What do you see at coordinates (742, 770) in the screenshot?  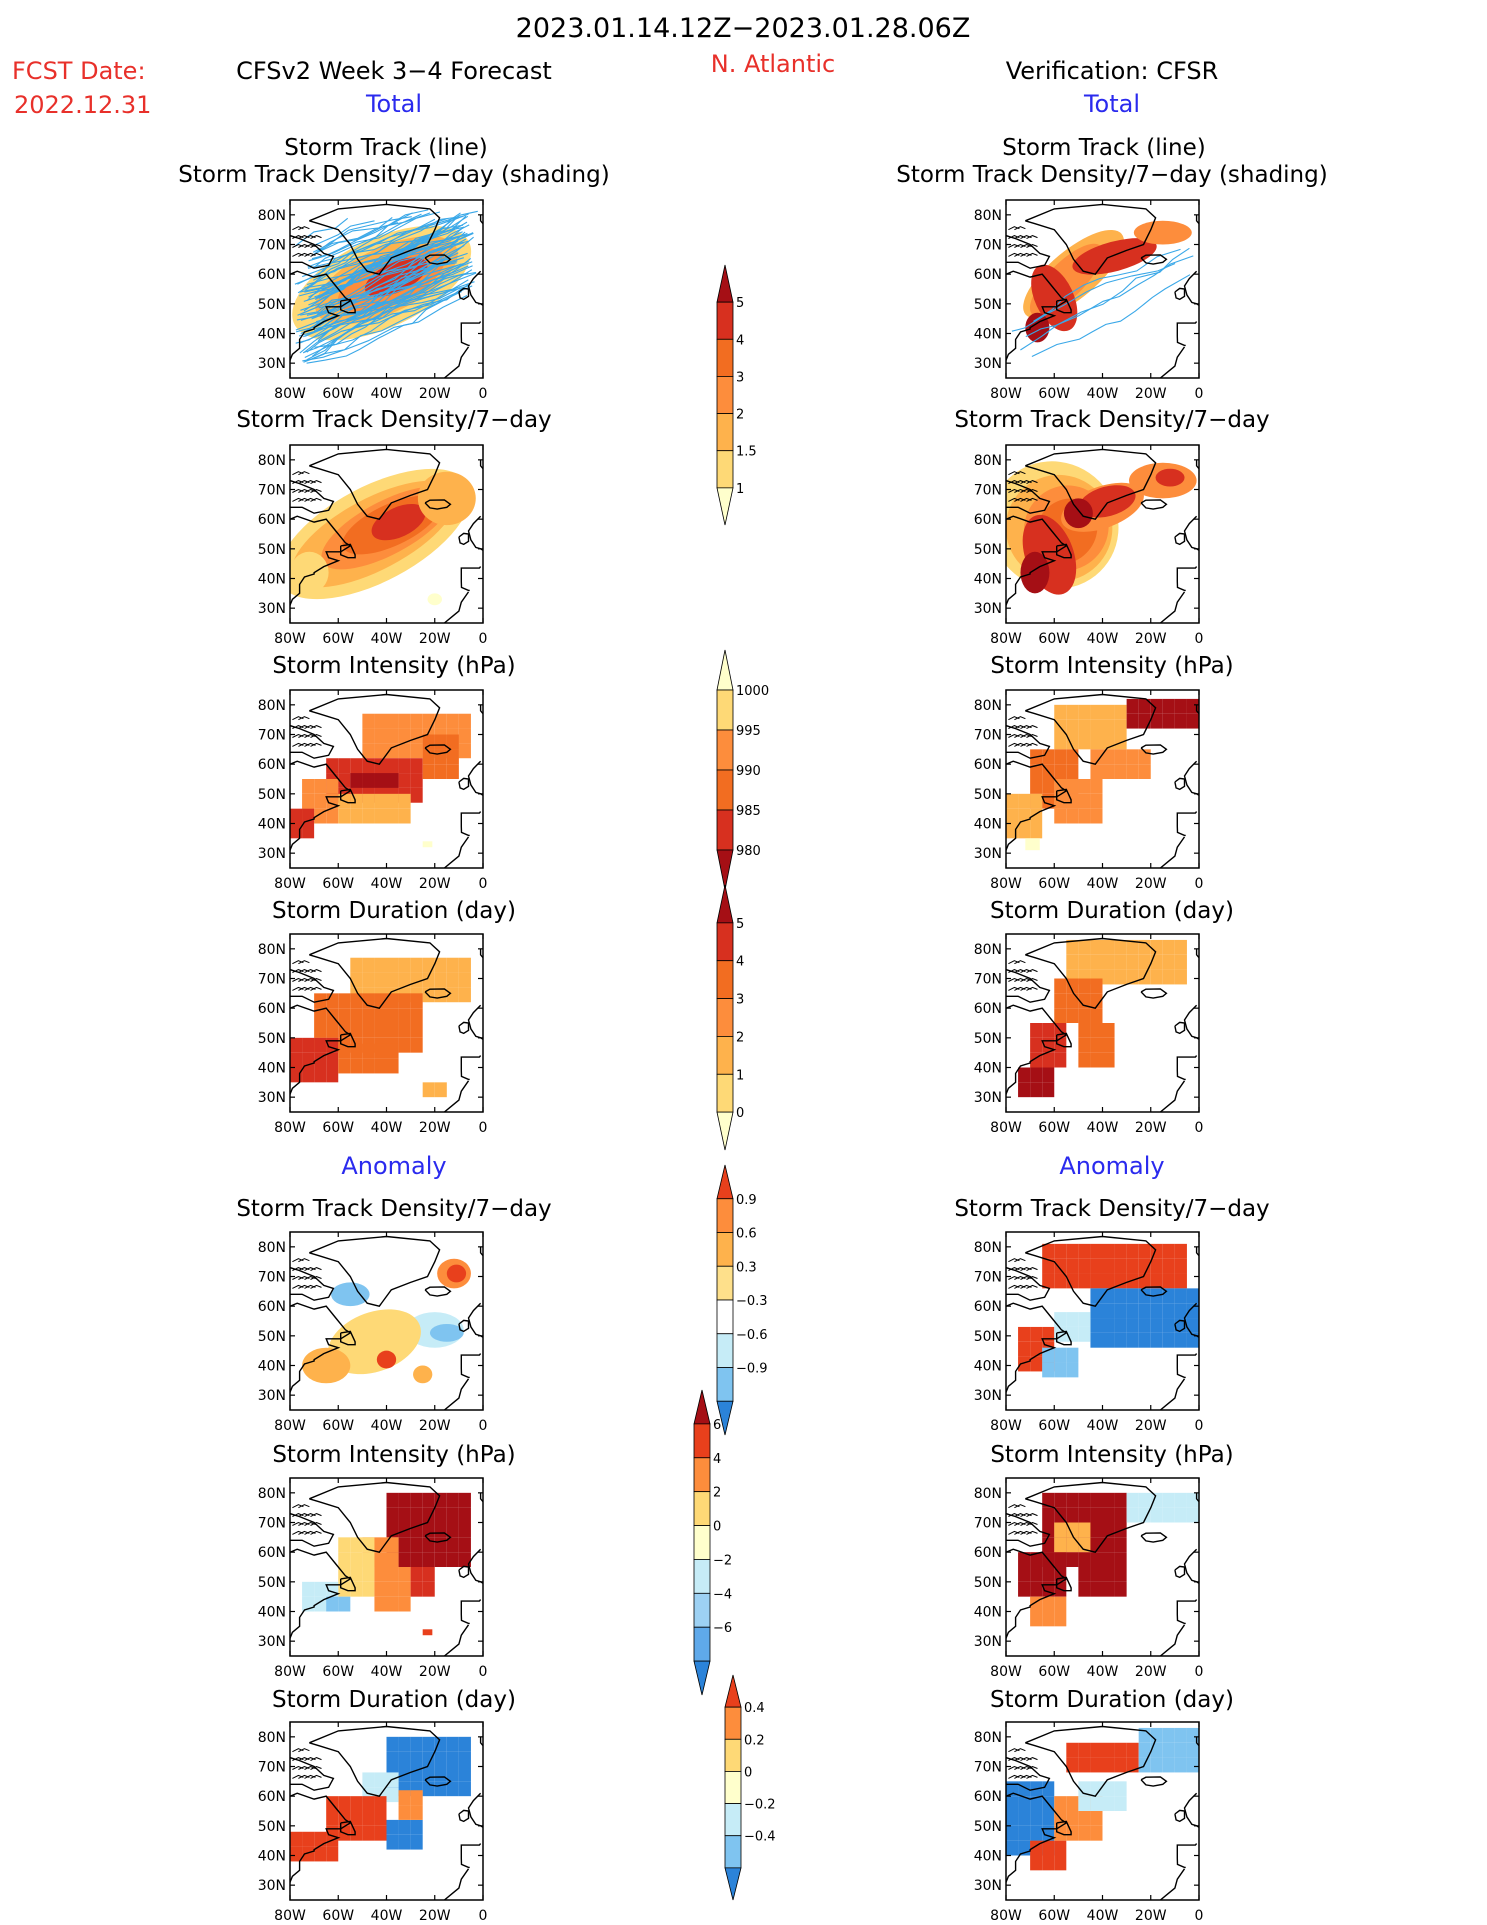 I see `colorbar-total-intensity: 1000 995 990 985 980` at bounding box center [742, 770].